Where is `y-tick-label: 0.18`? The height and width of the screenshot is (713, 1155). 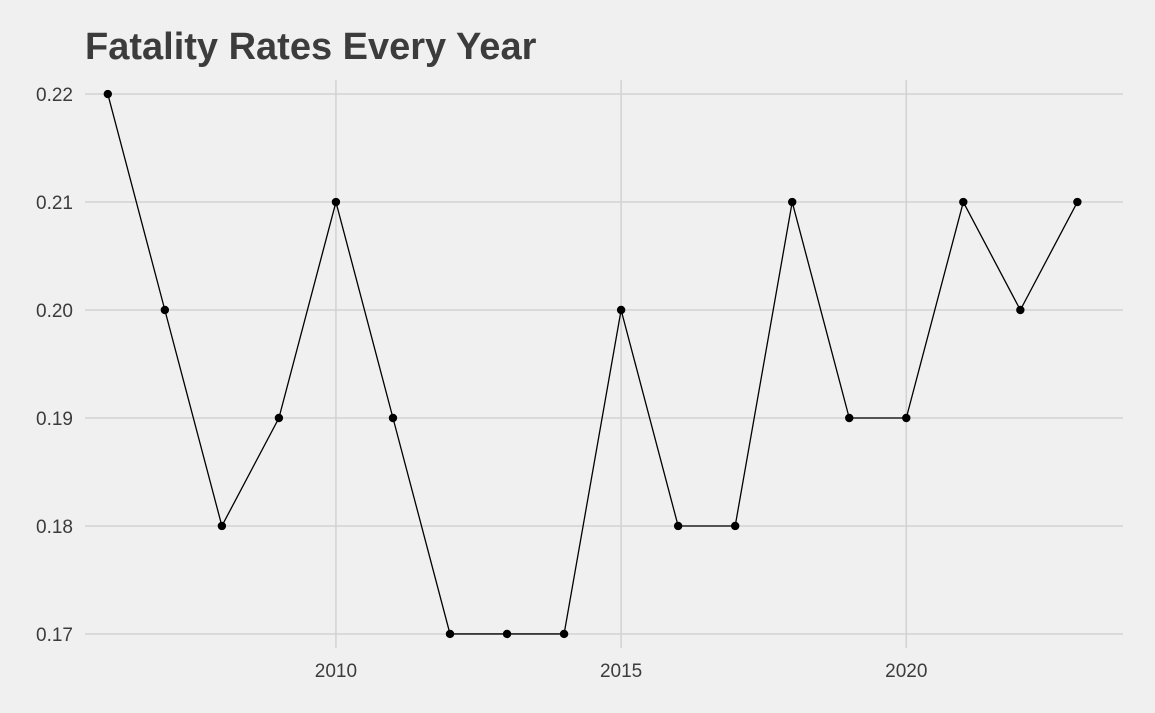 y-tick-label: 0.18 is located at coordinates (54, 527).